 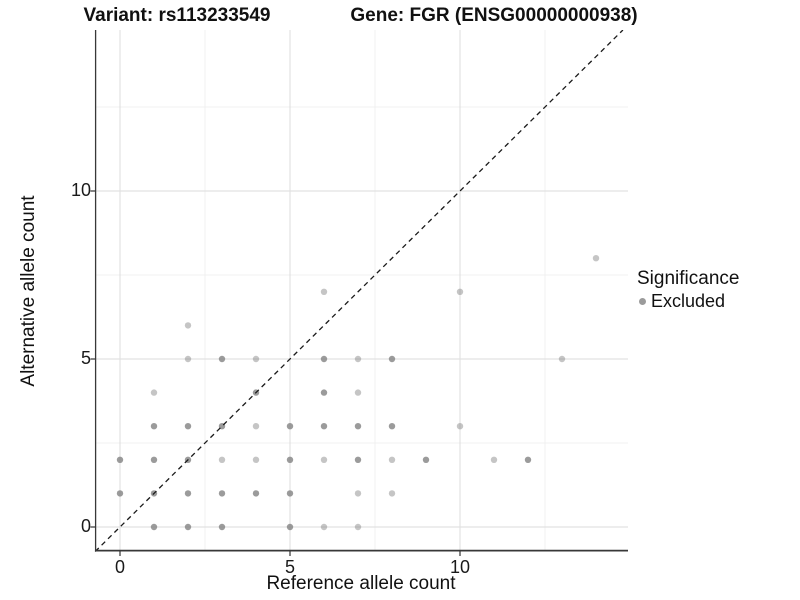 What do you see at coordinates (85, 526) in the screenshot?
I see `y-tick-label: 0` at bounding box center [85, 526].